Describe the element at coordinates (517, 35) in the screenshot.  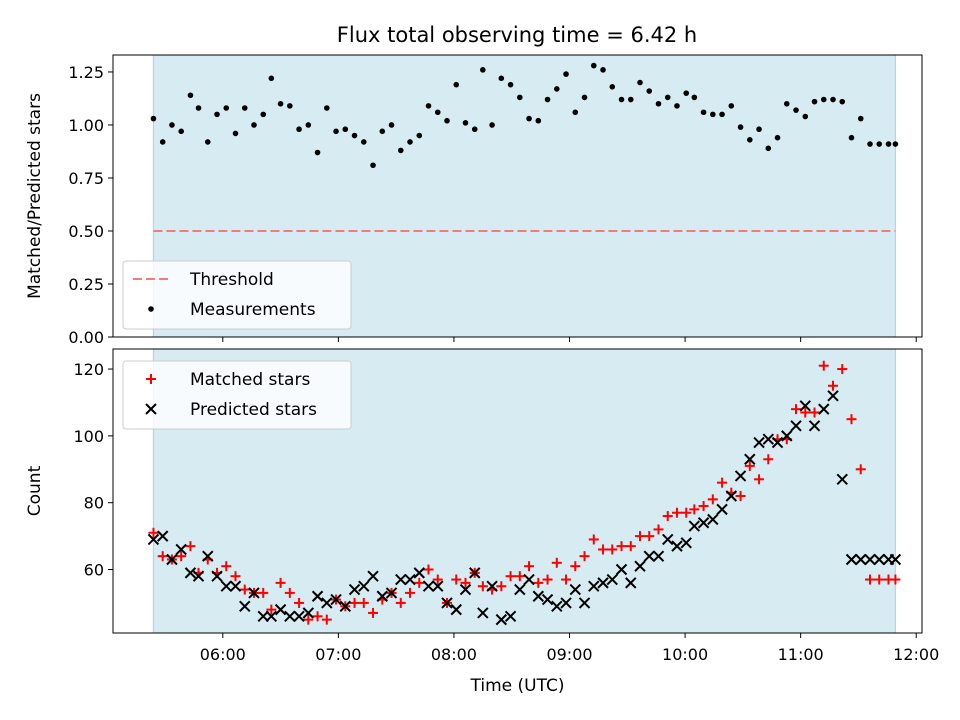
I see `chart-title: Flux total observing time = 6.42 h` at that location.